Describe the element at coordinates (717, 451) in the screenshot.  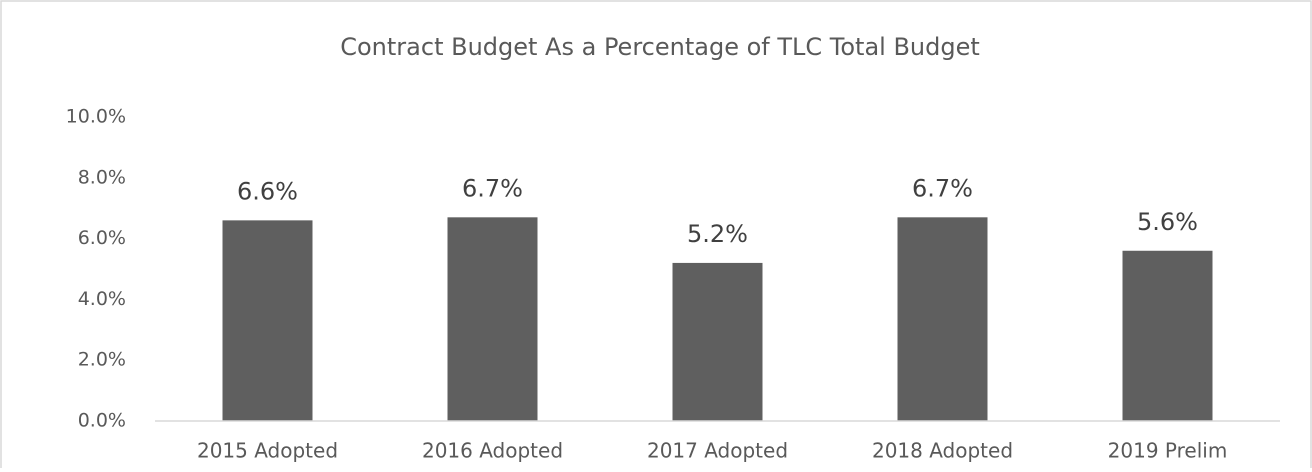
I see `x-tick-label: 2017 Adopted` at that location.